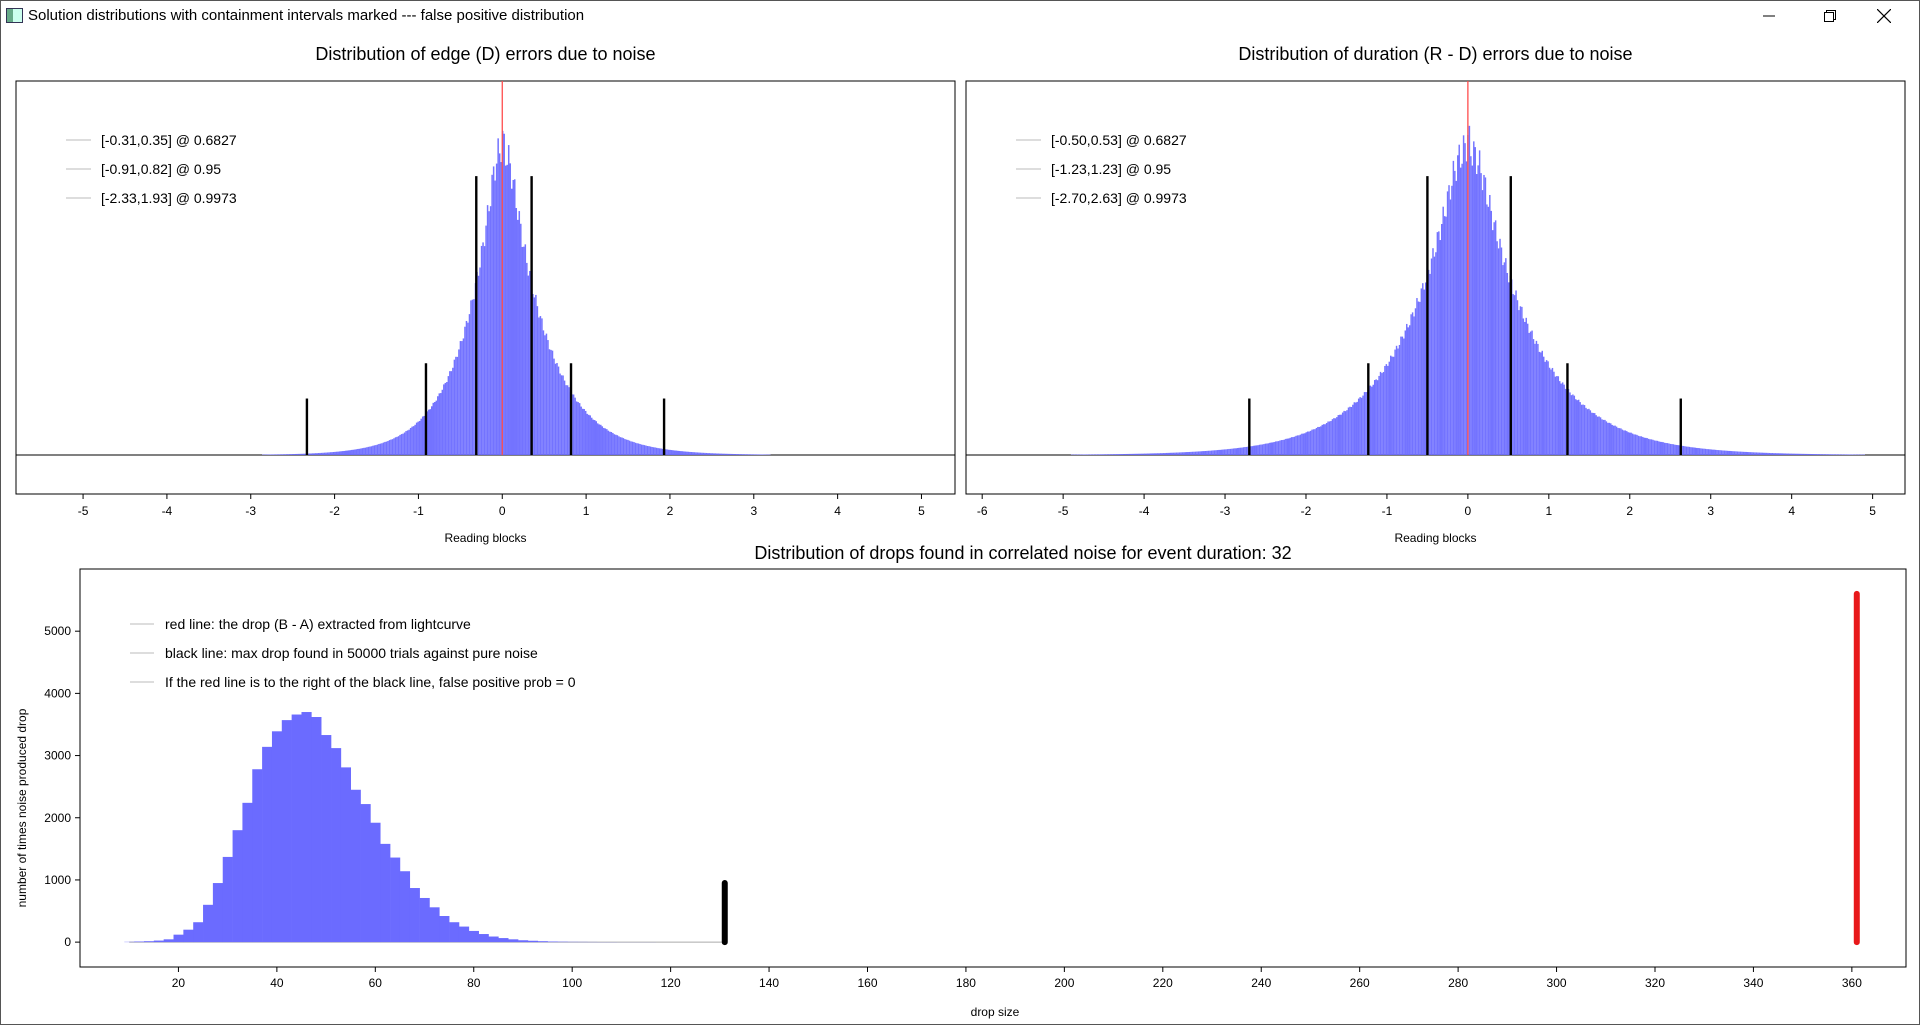 This screenshot has height=1025, width=1920. Describe the element at coordinates (1753, 983) in the screenshot. I see `x-tick-label: 340` at that location.